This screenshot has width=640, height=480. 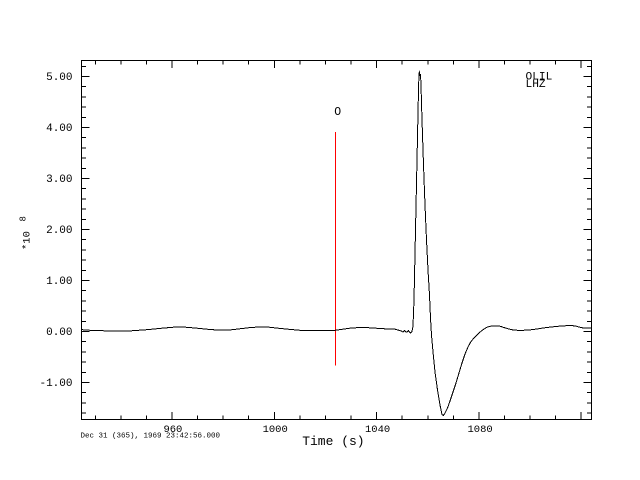 I want to click on svg-text: 1.00, so click(x=59, y=282).